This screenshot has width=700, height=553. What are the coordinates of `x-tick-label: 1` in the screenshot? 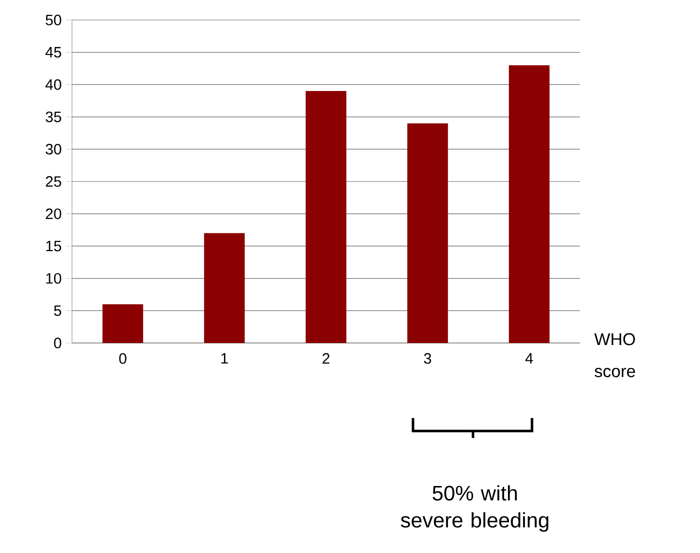 It's located at (224, 358).